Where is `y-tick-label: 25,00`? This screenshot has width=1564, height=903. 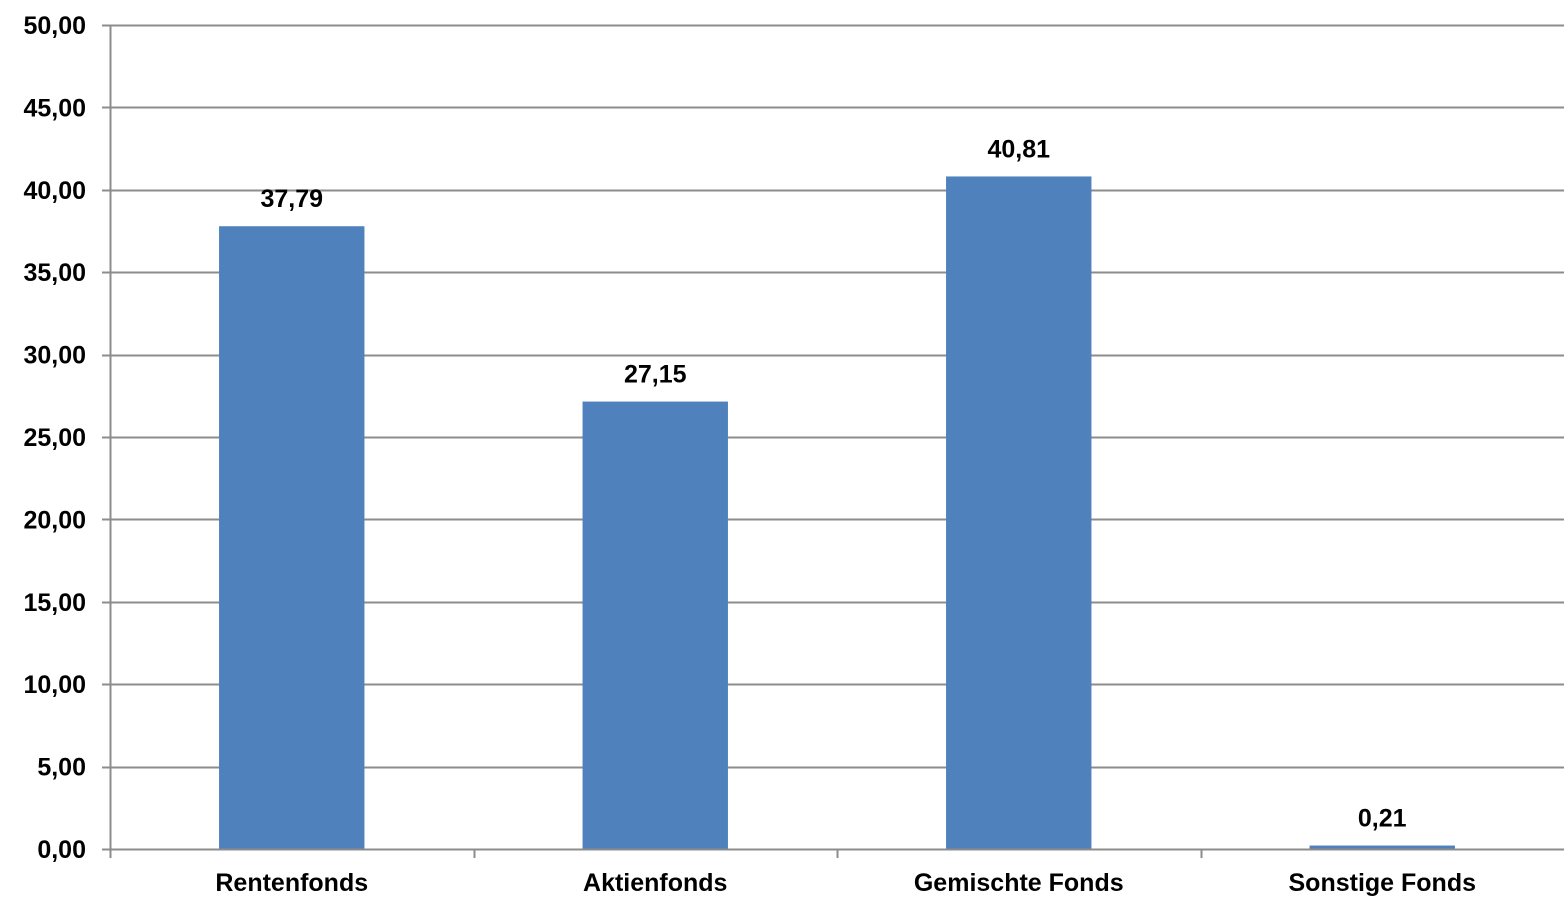 y-tick-label: 25,00 is located at coordinates (54, 438).